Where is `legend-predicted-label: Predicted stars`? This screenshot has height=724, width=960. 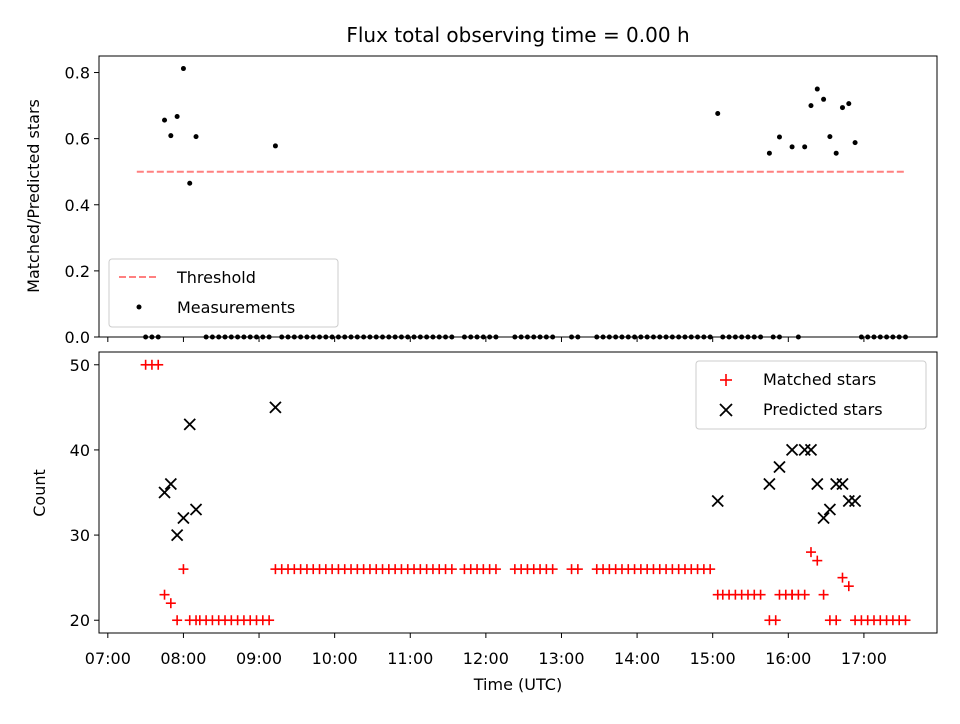
legend-predicted-label: Predicted stars is located at coordinates (823, 409).